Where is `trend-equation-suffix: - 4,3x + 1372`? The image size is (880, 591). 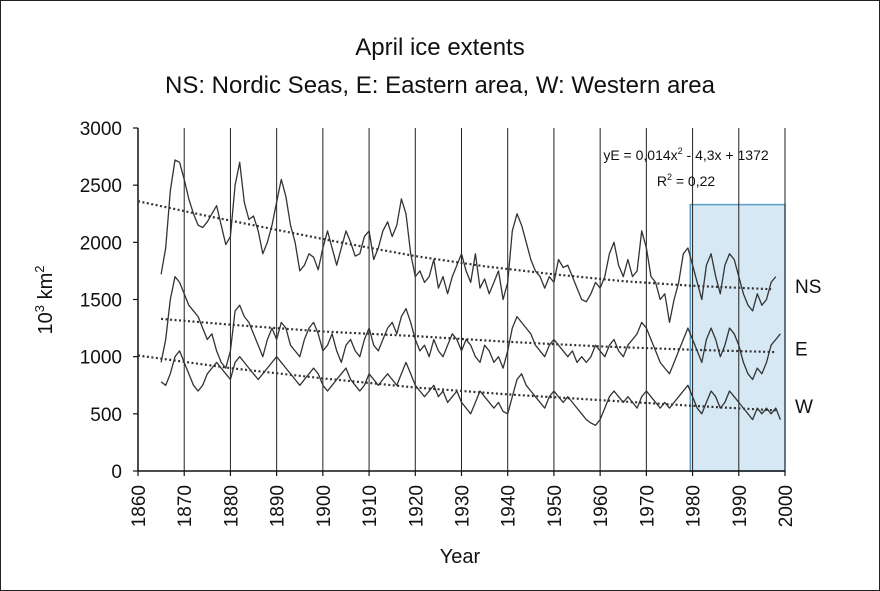
trend-equation-suffix: - 4,3x + 1372 is located at coordinates (726, 155).